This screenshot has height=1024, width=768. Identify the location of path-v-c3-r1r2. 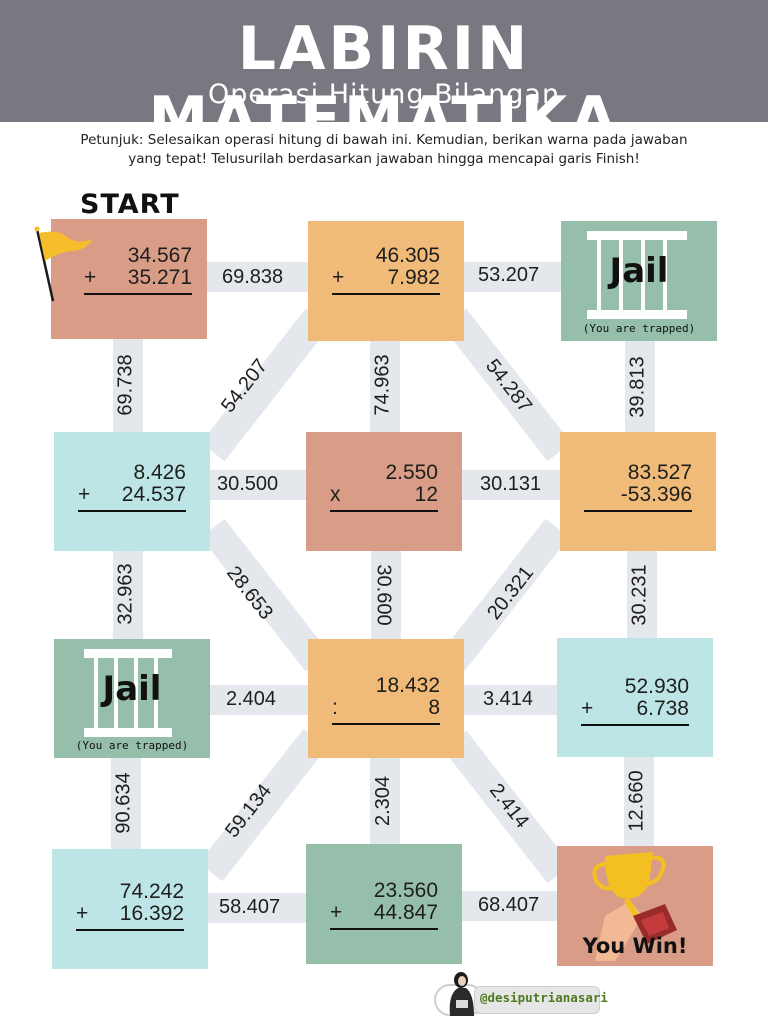
(640, 387).